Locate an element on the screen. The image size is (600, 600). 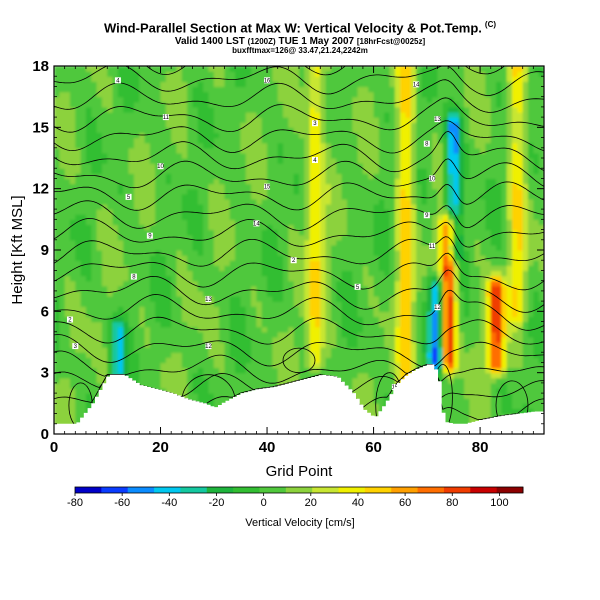
isentrope-label: 15 is located at coordinates (267, 187).